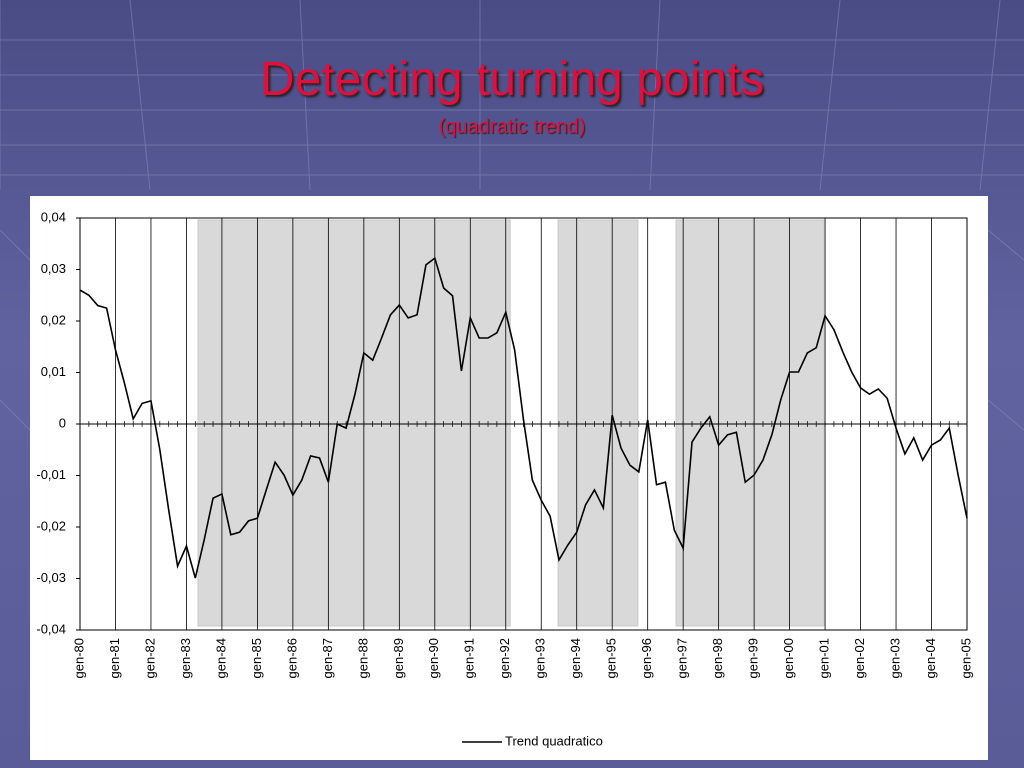 Image resolution: width=1024 pixels, height=768 pixels. I want to click on x-tick-label: gen-88, so click(362, 658).